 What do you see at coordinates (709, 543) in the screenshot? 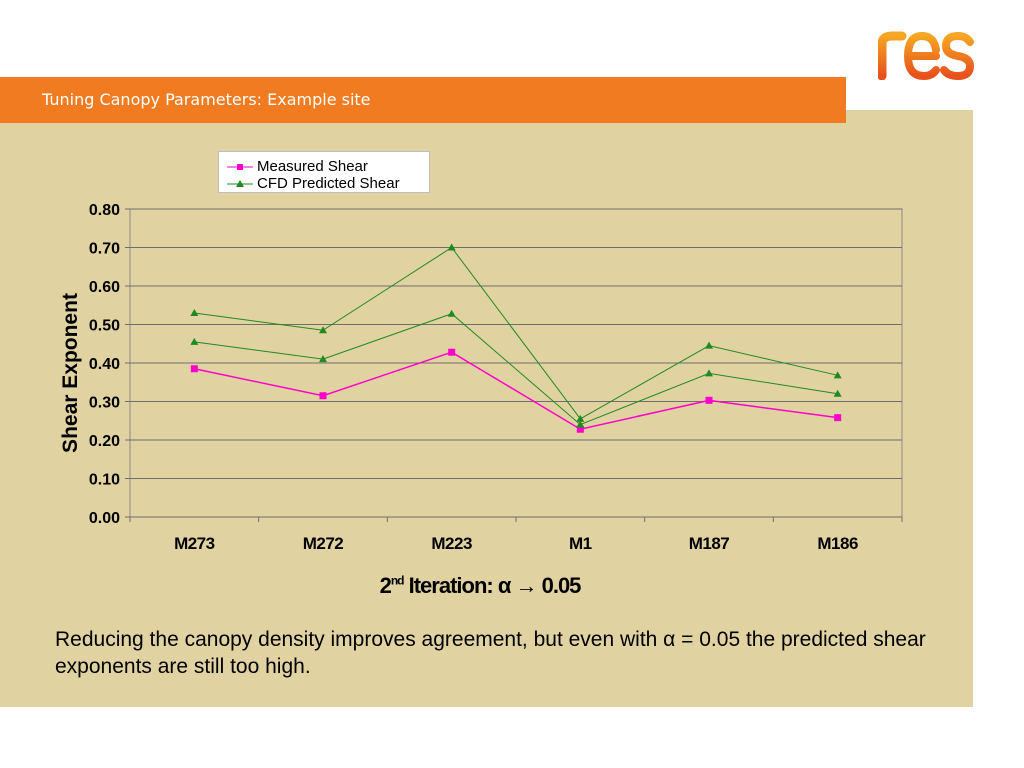
I see `x-tick-label: M187` at bounding box center [709, 543].